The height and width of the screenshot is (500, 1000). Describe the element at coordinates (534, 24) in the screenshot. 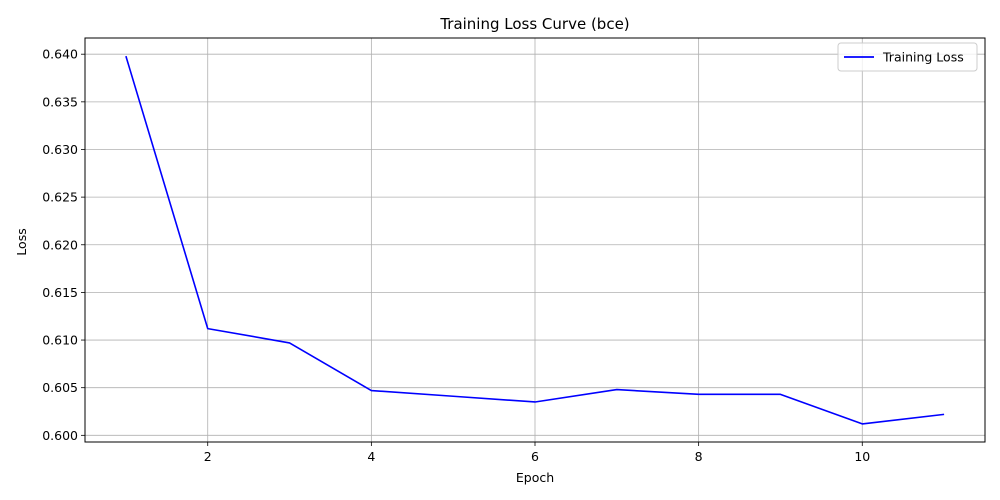

I see `chart-title: Training Loss Curve (bce)` at that location.